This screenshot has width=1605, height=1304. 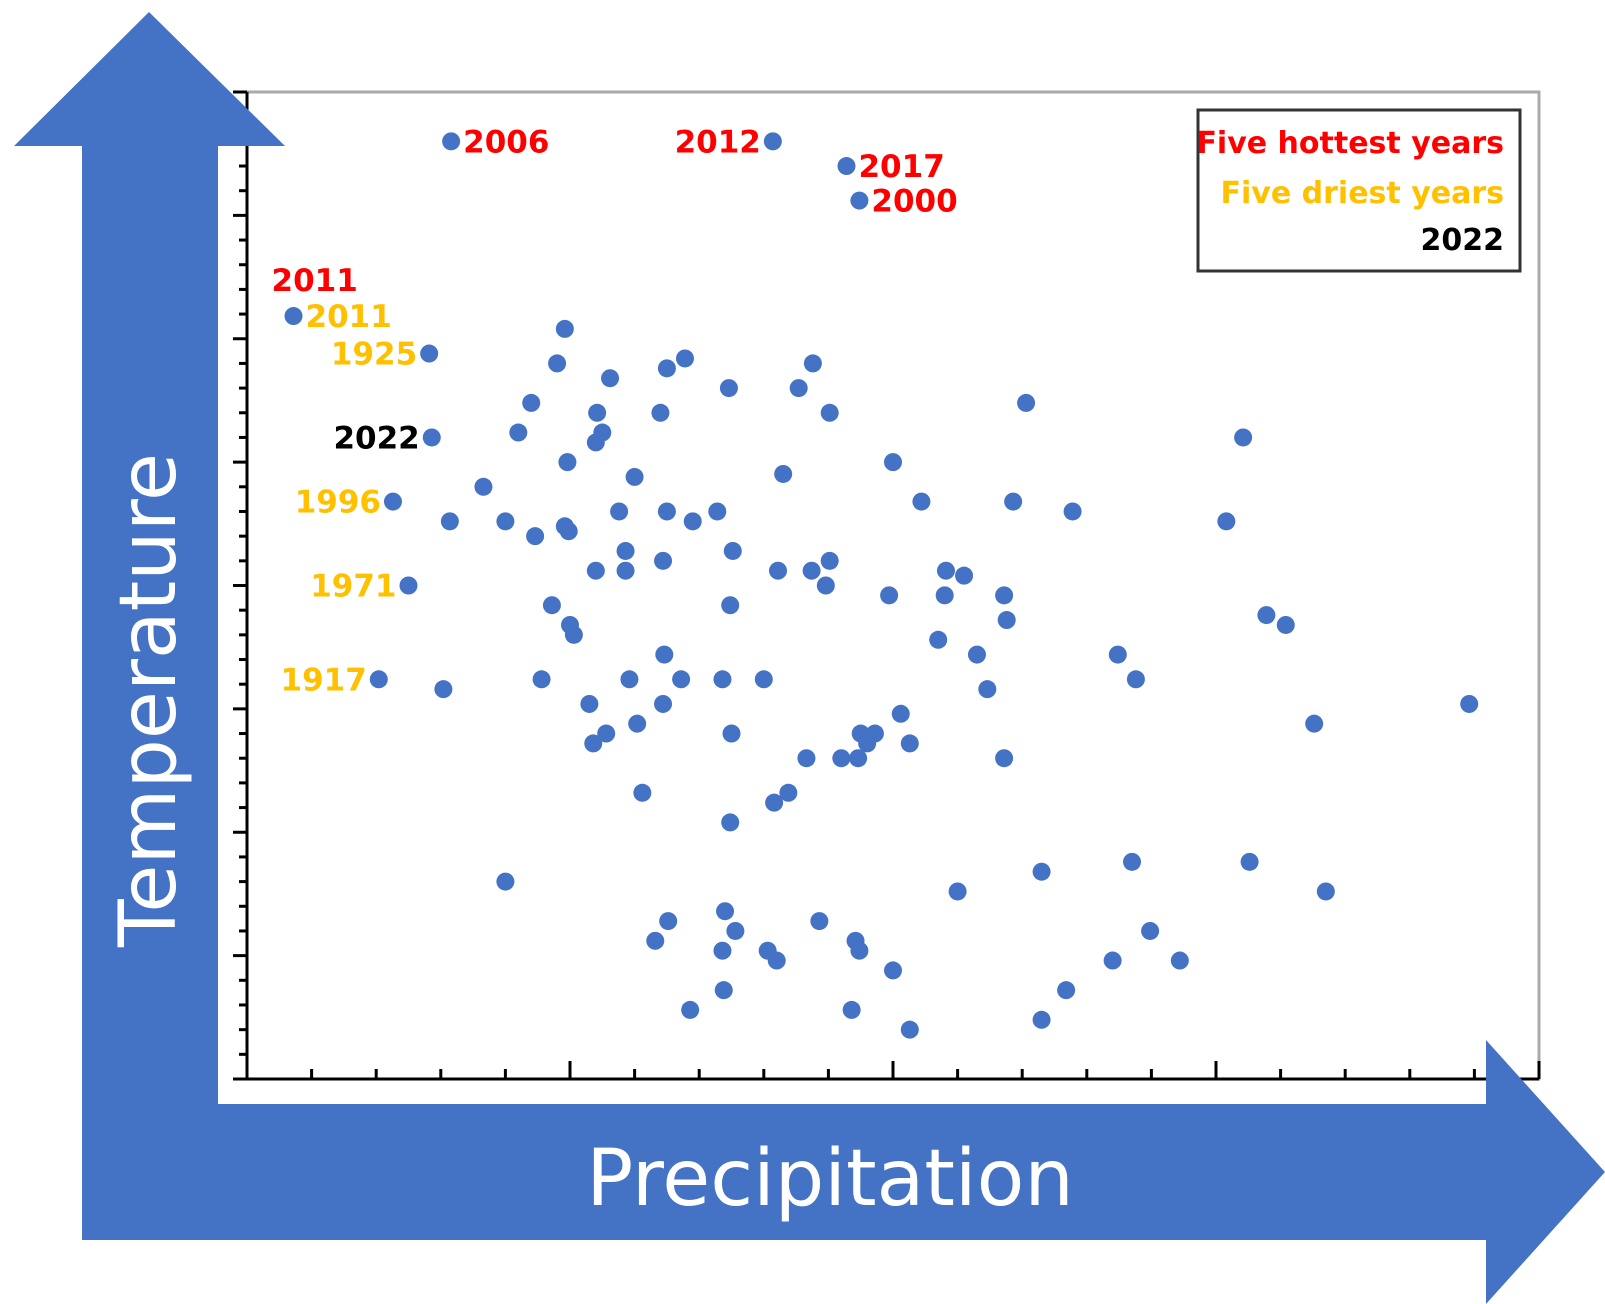 What do you see at coordinates (1463, 240) in the screenshot?
I see `legend-entry-2022: 2022` at bounding box center [1463, 240].